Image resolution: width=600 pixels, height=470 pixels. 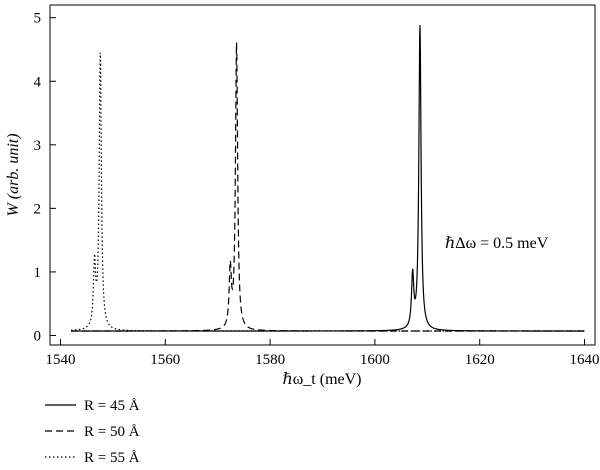 What do you see at coordinates (480, 360) in the screenshot?
I see `x-tick-label: 1620` at bounding box center [480, 360].